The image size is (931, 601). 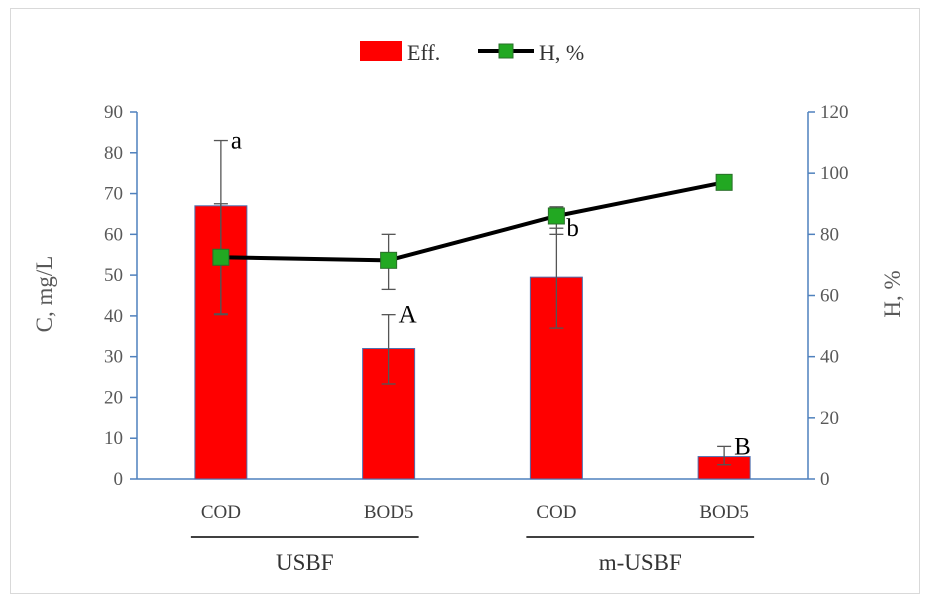 I want to click on left-axis-tick-label: 80, so click(x=113, y=153).